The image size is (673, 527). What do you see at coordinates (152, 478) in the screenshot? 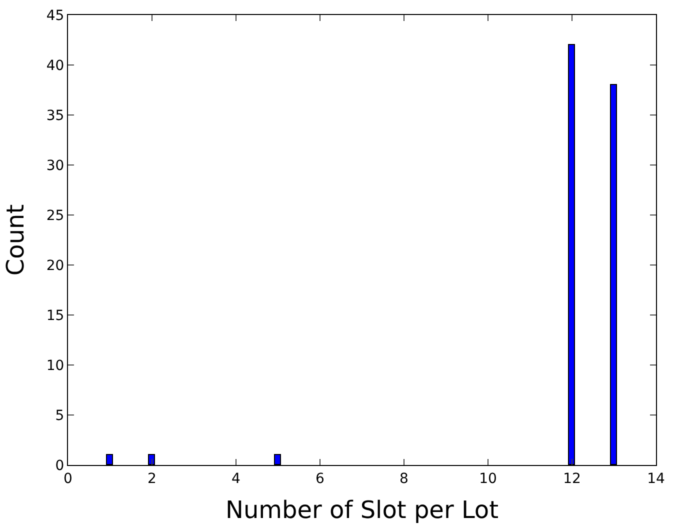
I see `x-tick-label: 2` at bounding box center [152, 478].